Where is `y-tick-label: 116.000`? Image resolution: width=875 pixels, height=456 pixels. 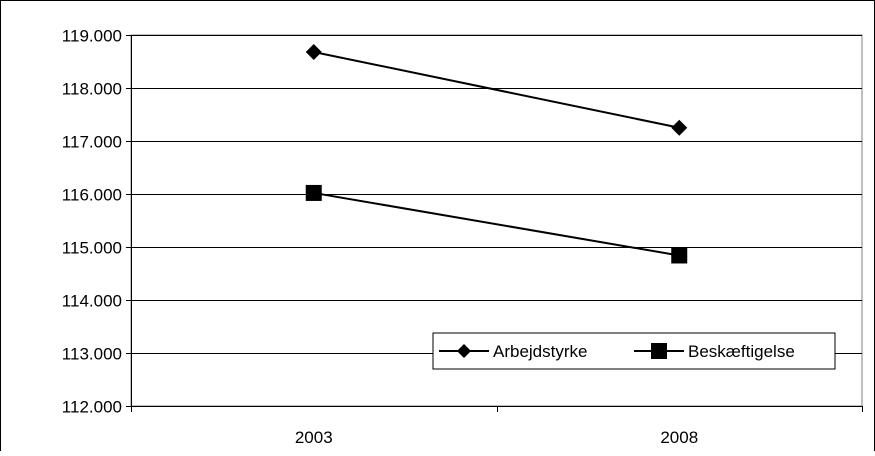 y-tick-label: 116.000 is located at coordinates (92, 195).